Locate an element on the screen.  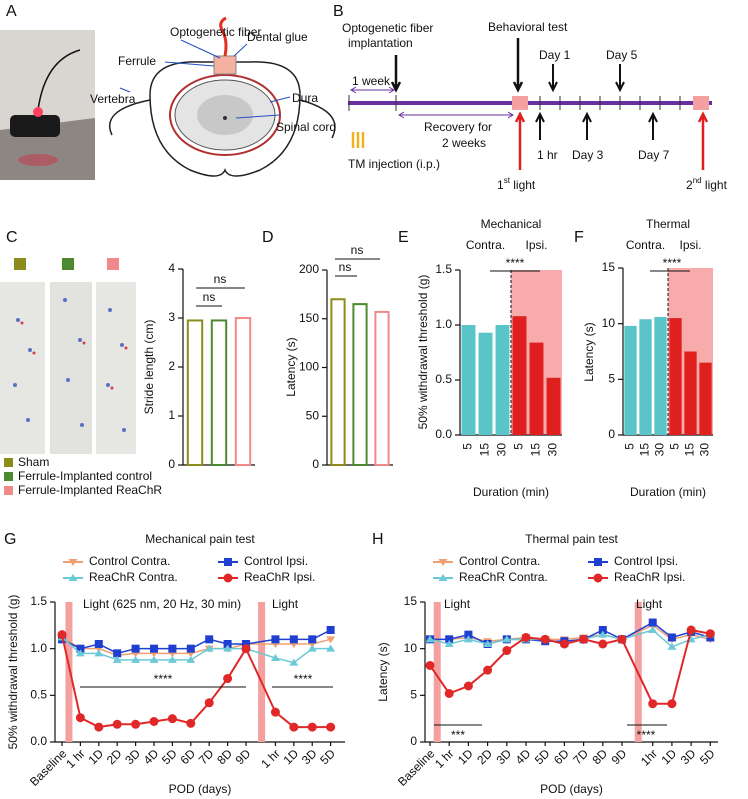
legend-label: Ferrule-Implanted ReaChR is located at coordinates (90, 490).